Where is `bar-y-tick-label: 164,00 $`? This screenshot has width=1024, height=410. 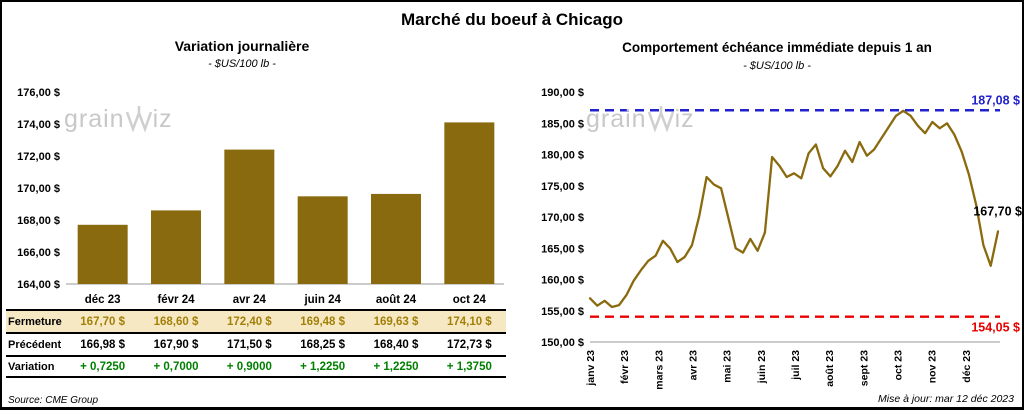 bar-y-tick-label: 164,00 $ is located at coordinates (38, 284).